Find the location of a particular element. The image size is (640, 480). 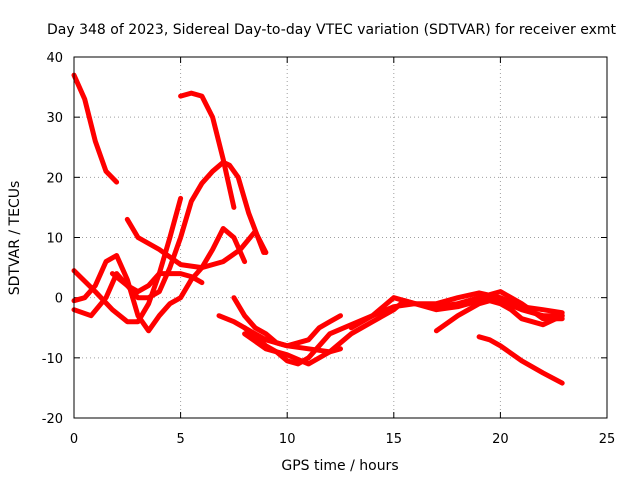

series-line-s13 is located at coordinates (499, 316).